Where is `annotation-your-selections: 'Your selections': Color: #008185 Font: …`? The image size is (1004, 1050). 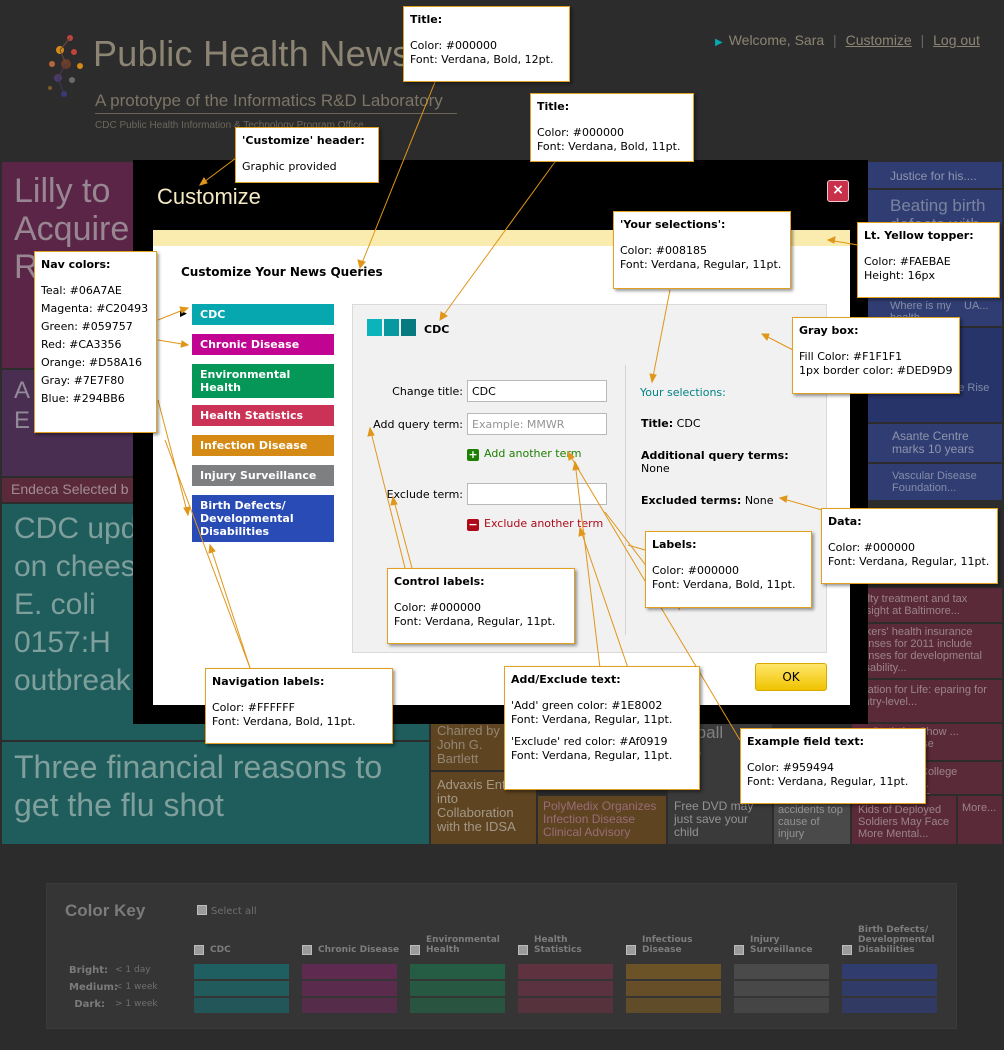 annotation-your-selections: 'Your selections': Color: #008185 Font: … is located at coordinates (702, 250).